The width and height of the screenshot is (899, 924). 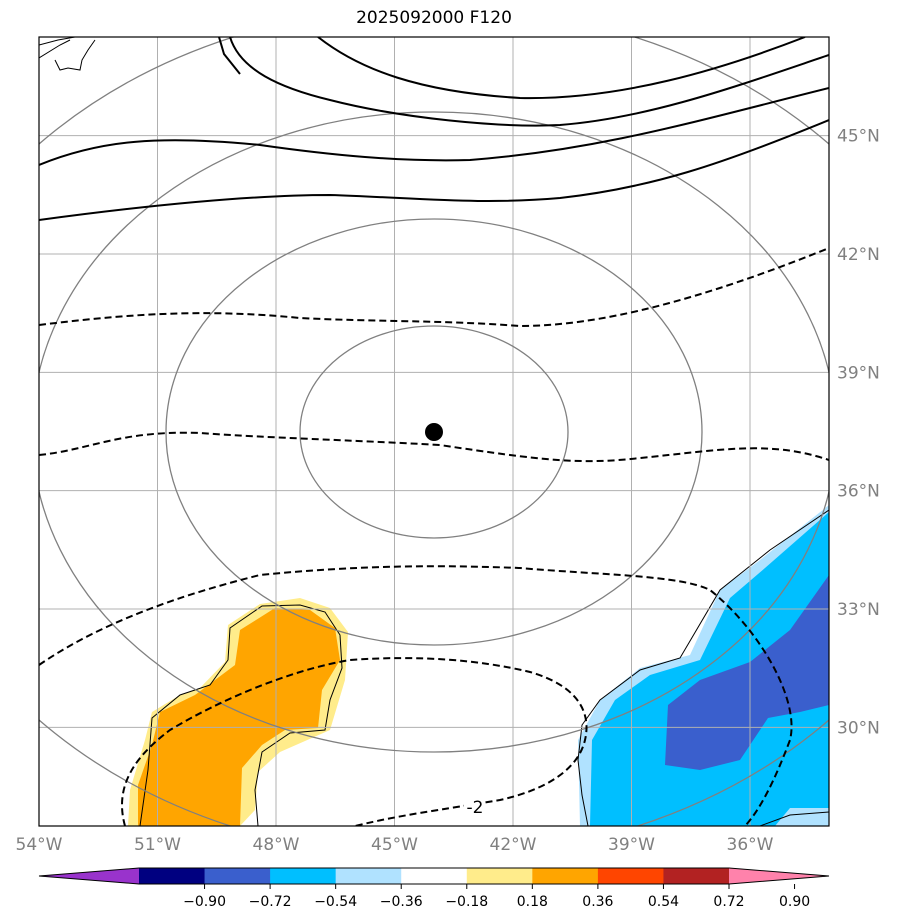 I want to click on colorbar-tick-label: −0.90, so click(x=204, y=902).